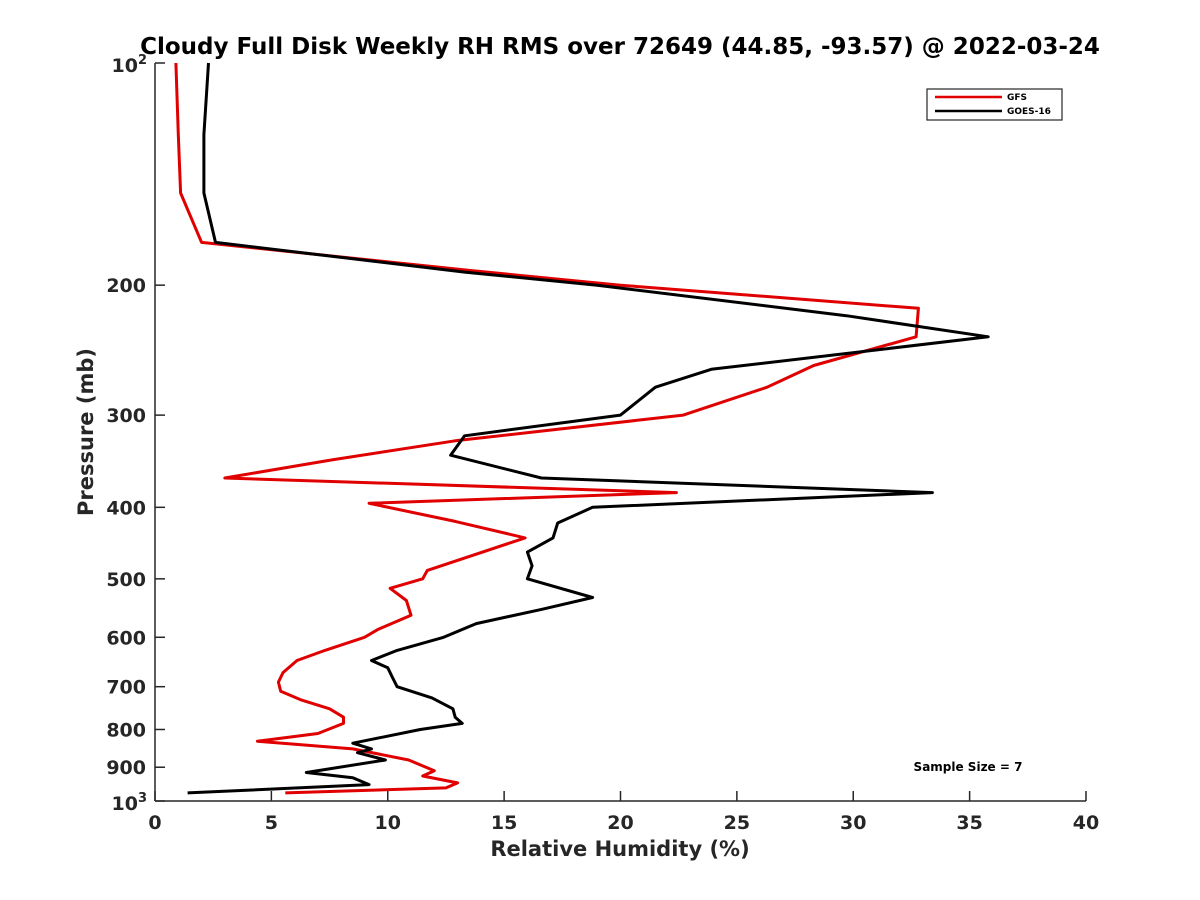 The width and height of the screenshot is (1200, 900). What do you see at coordinates (130, 65) in the screenshot?
I see `y-tick-label: 10²` at bounding box center [130, 65].